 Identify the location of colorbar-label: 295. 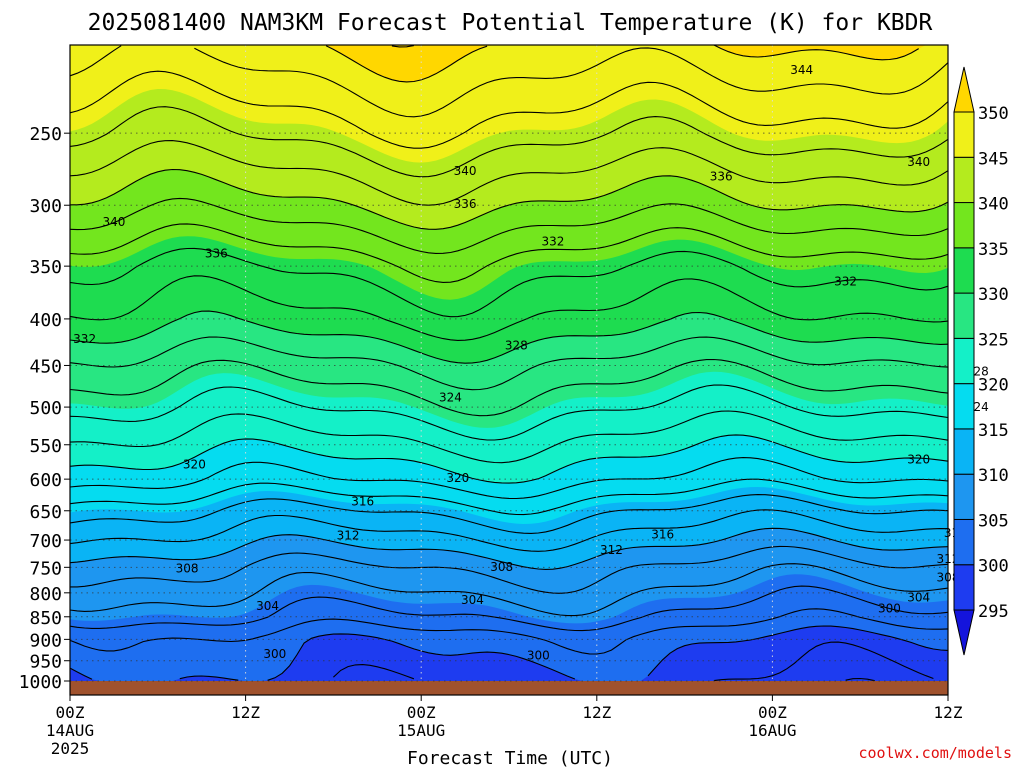
(993, 612).